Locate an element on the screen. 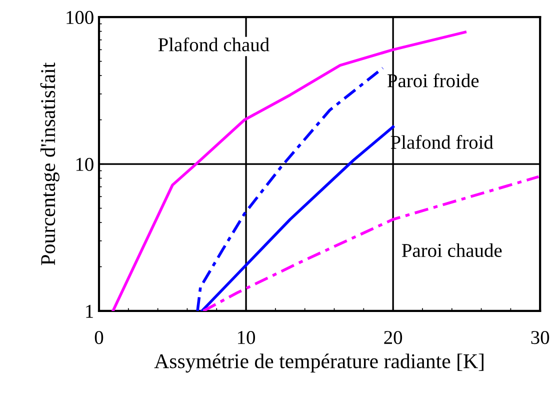 Image resolution: width=550 pixels, height=407 pixels. y-tick-label: 100 is located at coordinates (80, 17).